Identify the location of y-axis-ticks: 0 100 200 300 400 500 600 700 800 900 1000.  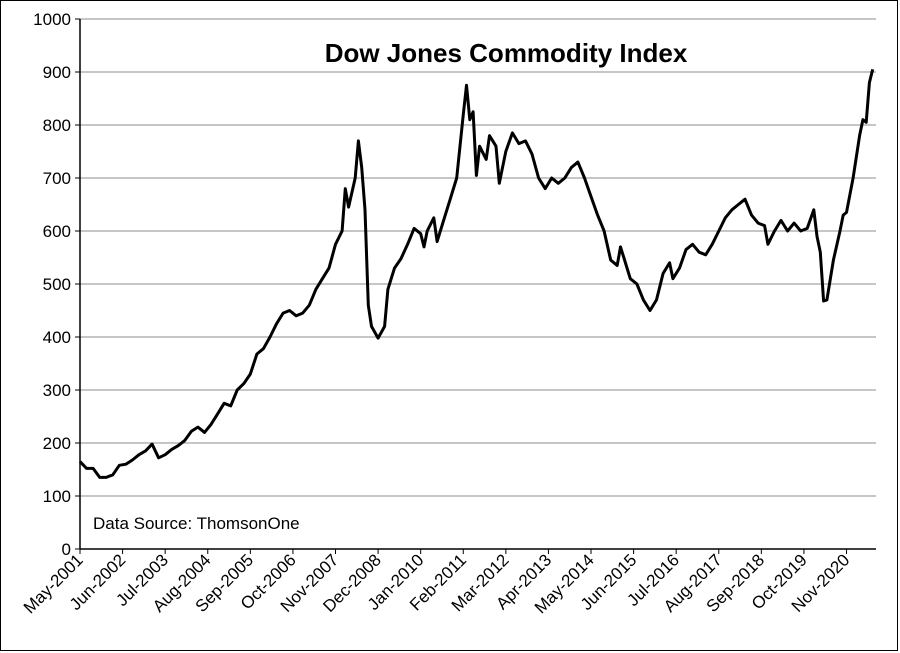
(56, 284).